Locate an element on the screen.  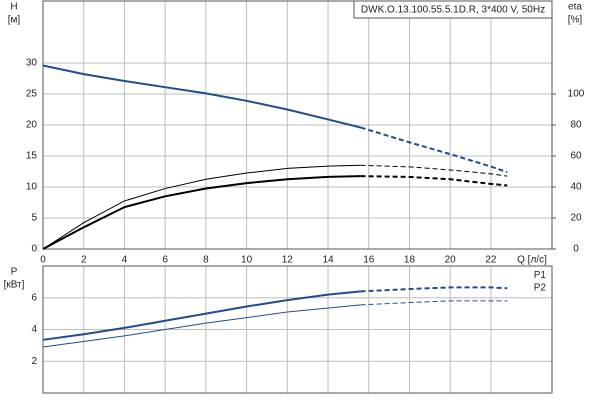
series-label: P2 is located at coordinates (540, 288).